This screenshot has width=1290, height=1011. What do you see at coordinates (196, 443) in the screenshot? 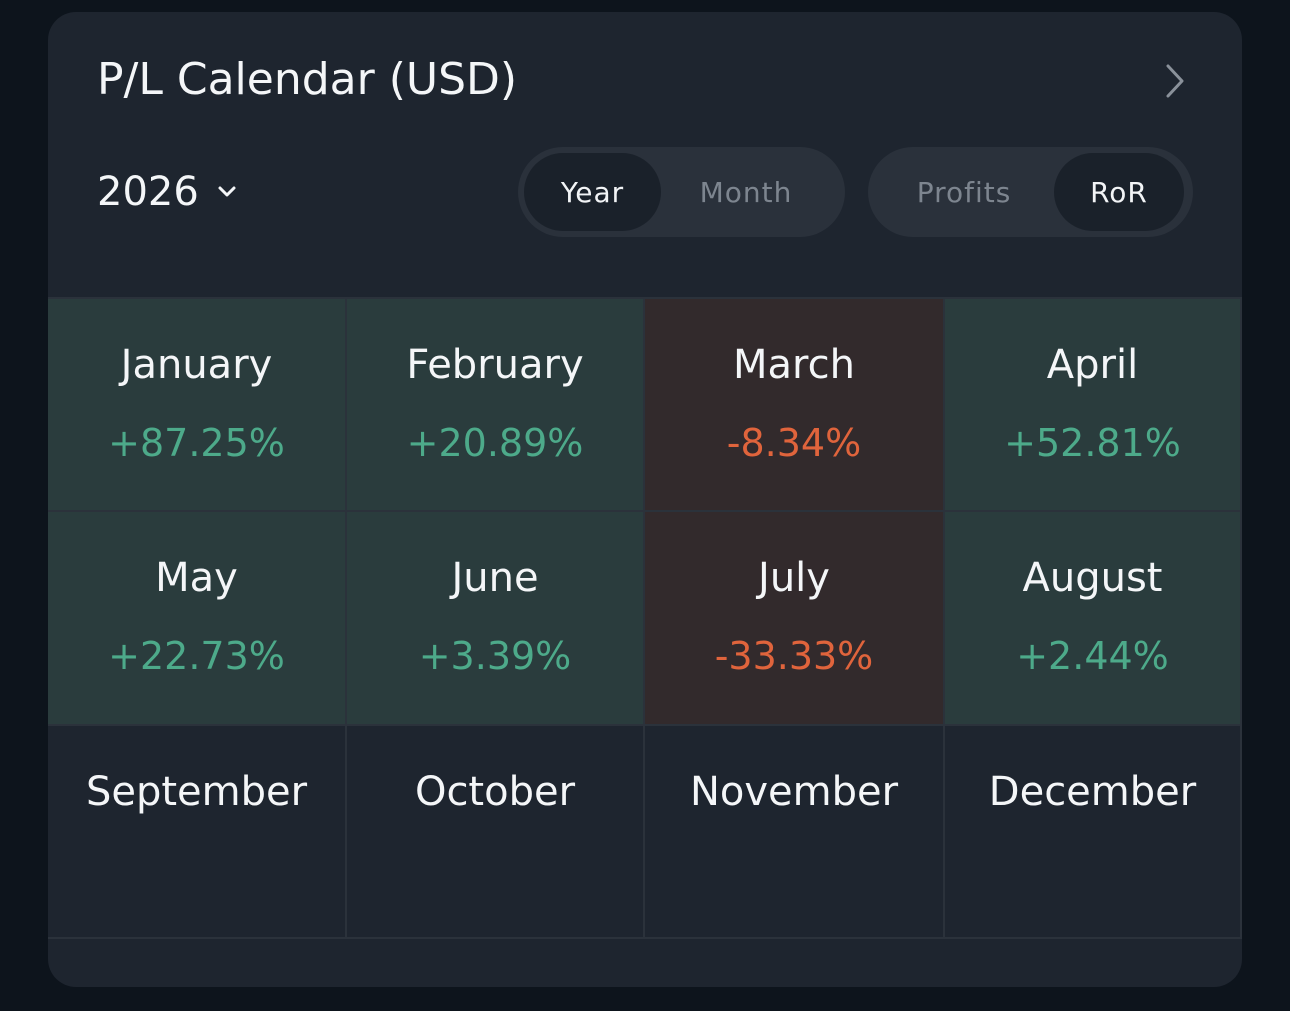
I see `month-return: +87.25%` at bounding box center [196, 443].